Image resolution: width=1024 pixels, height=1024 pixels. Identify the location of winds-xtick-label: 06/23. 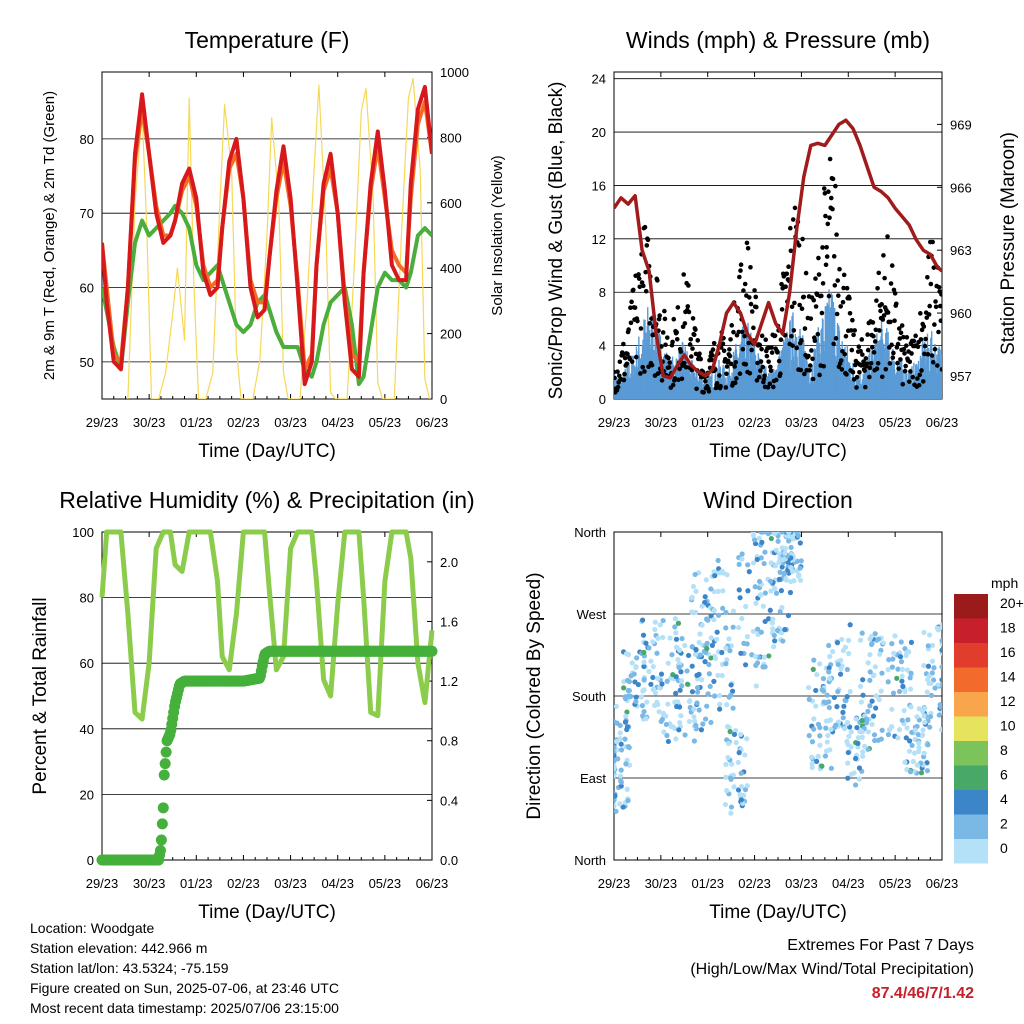
(942, 422).